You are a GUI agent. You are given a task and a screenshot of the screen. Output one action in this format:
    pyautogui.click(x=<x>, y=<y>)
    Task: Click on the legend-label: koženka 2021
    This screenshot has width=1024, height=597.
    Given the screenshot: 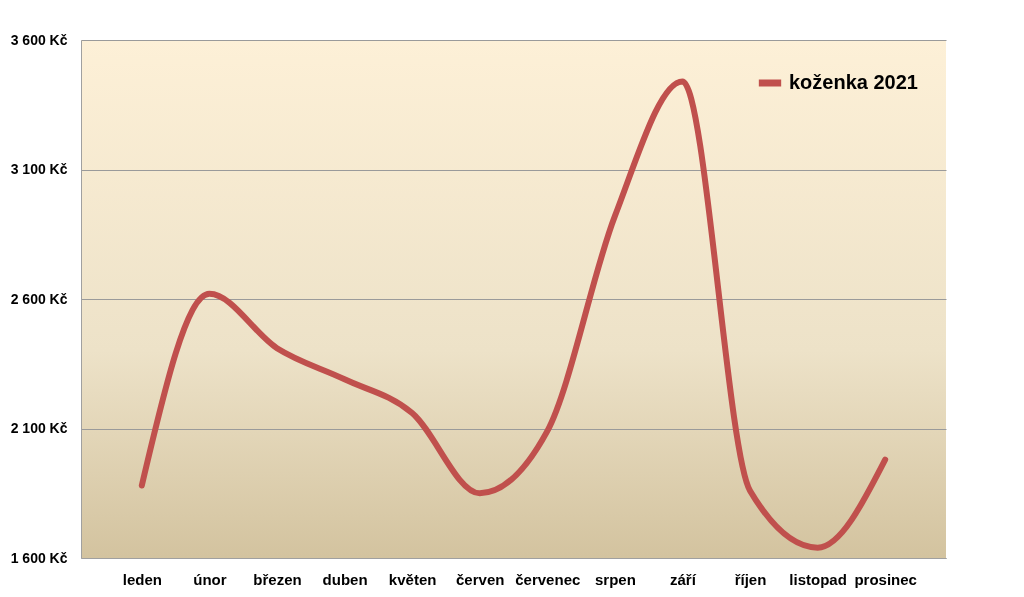 What is the action you would take?
    pyautogui.click(x=853, y=82)
    